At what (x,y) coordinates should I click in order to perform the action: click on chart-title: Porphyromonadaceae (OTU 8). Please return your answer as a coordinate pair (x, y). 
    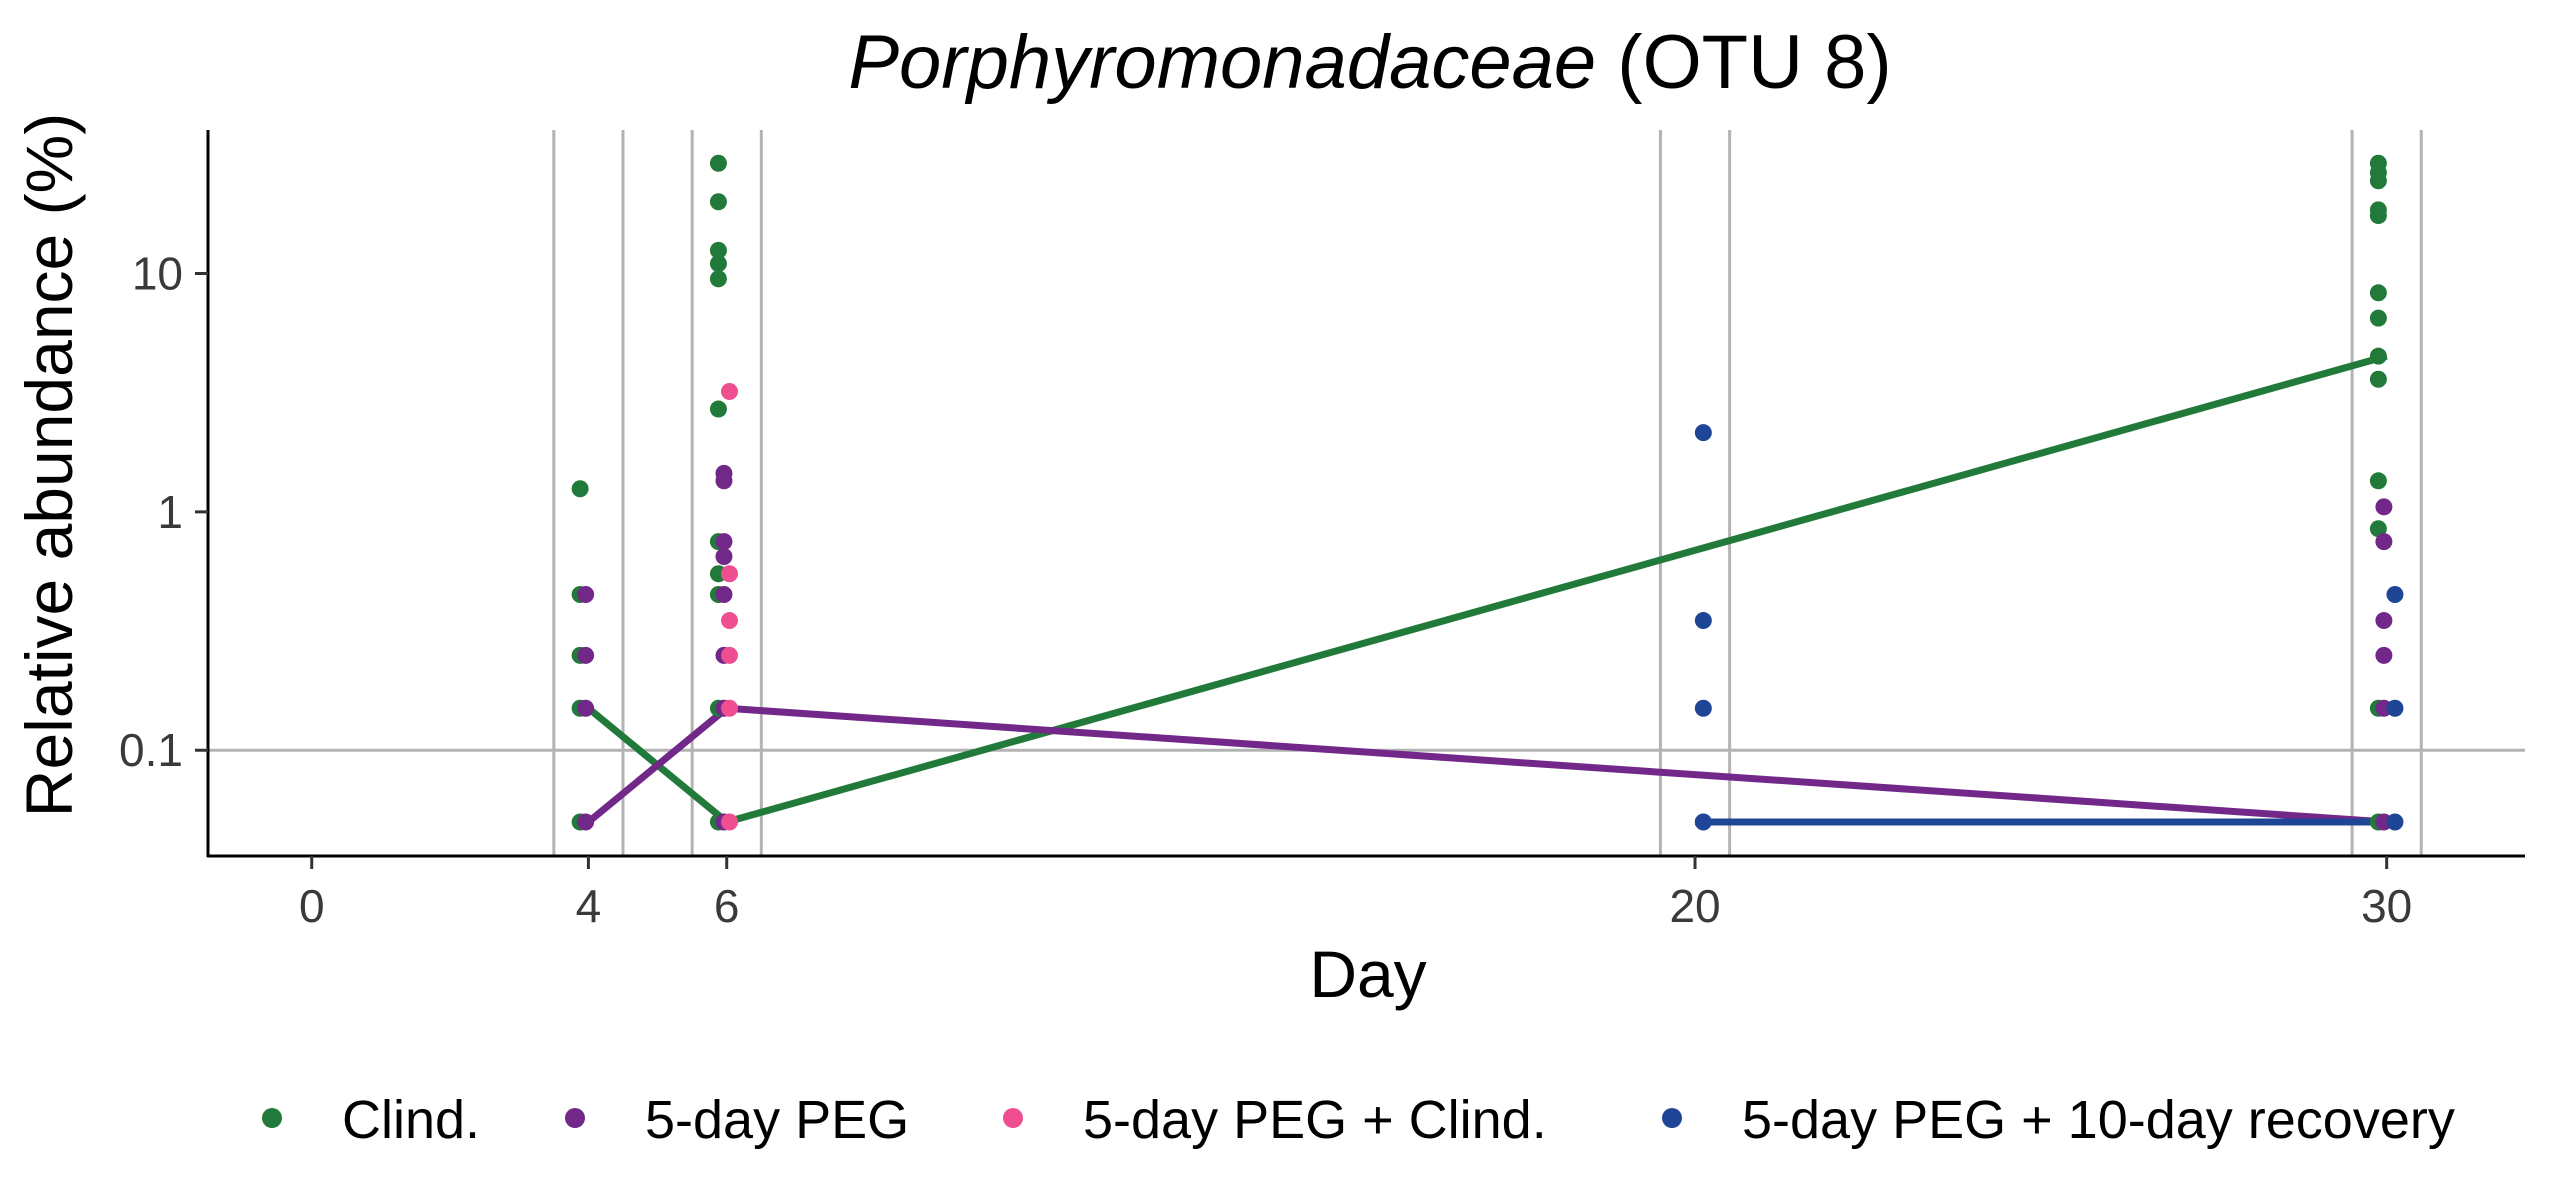
    Looking at the image, I should click on (1369, 62).